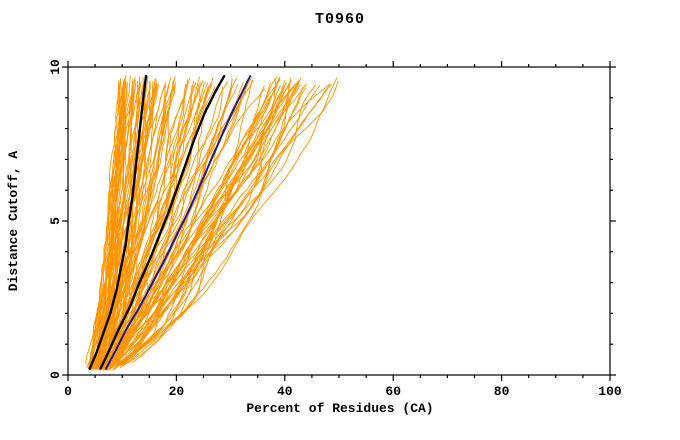  I want to click on x-tick-label: 100, so click(610, 391).